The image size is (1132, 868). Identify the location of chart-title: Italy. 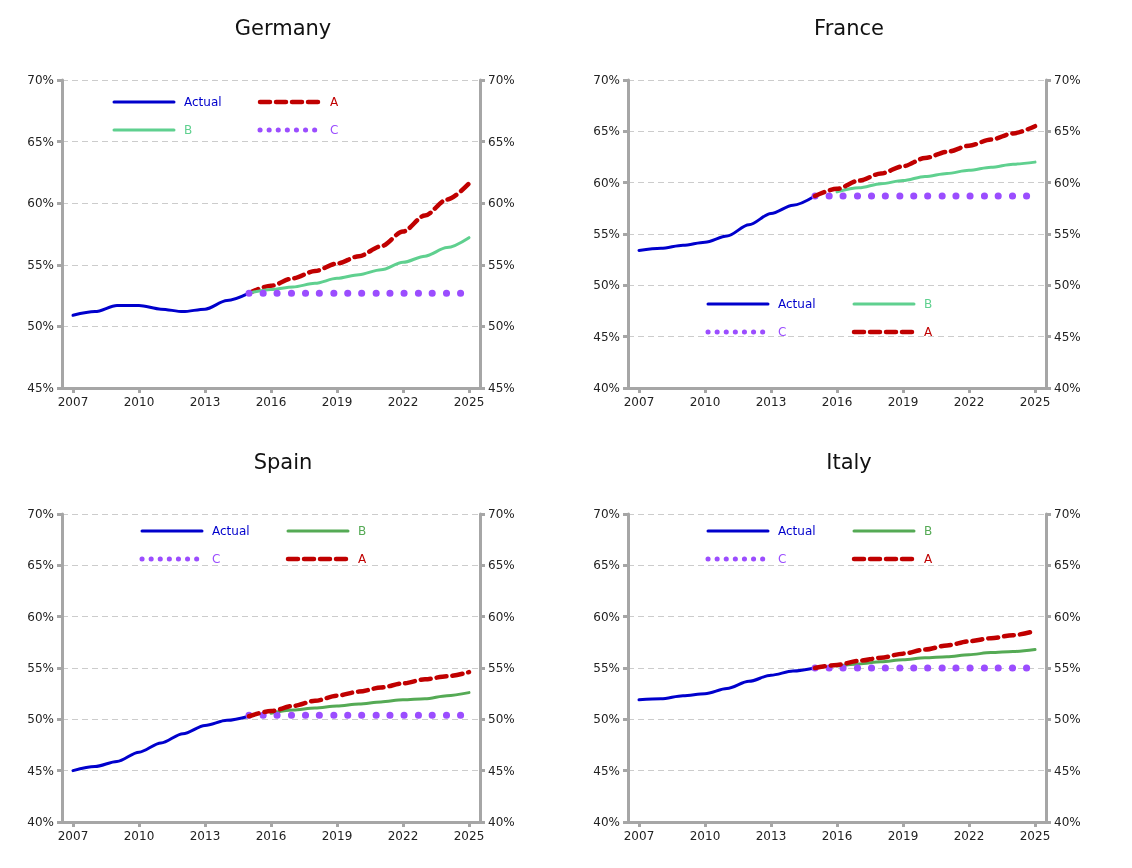
(849, 461).